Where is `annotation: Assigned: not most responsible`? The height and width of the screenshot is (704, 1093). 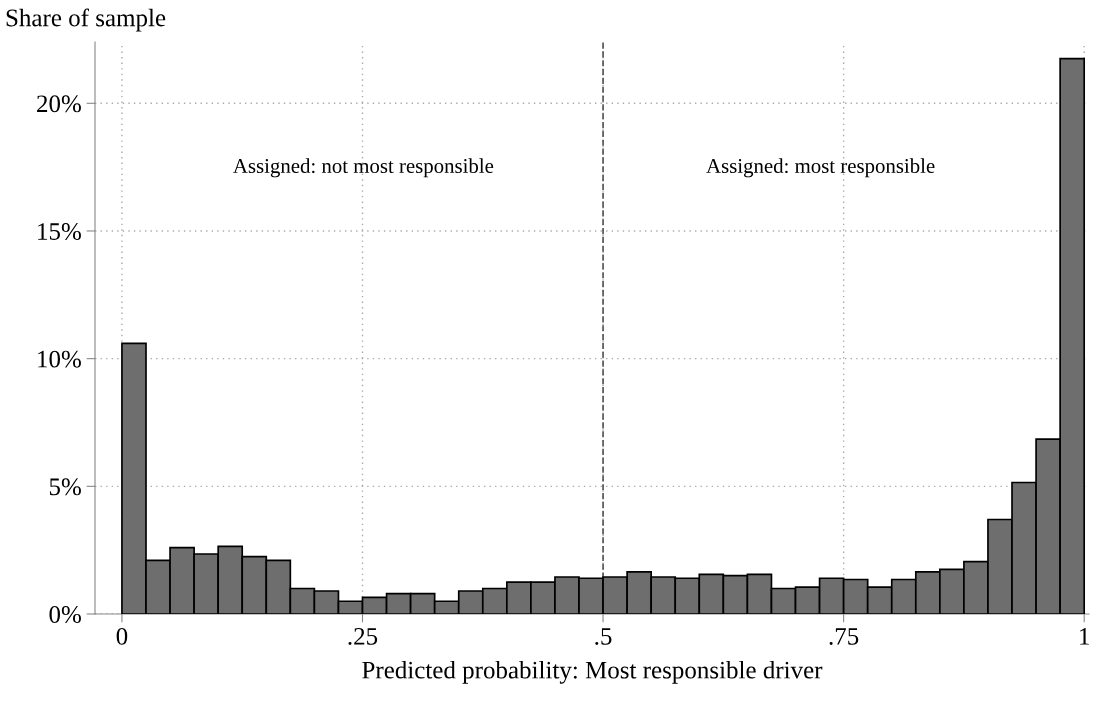 annotation: Assigned: not most responsible is located at coordinates (363, 168).